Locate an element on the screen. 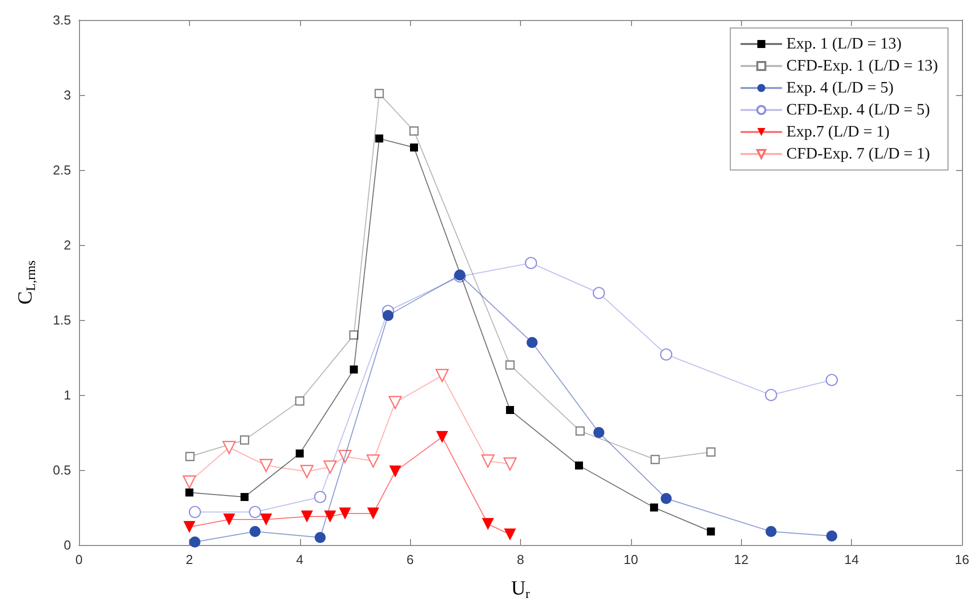 Image resolution: width=976 pixels, height=605 pixels. x-tick-label: 4 is located at coordinates (300, 559).